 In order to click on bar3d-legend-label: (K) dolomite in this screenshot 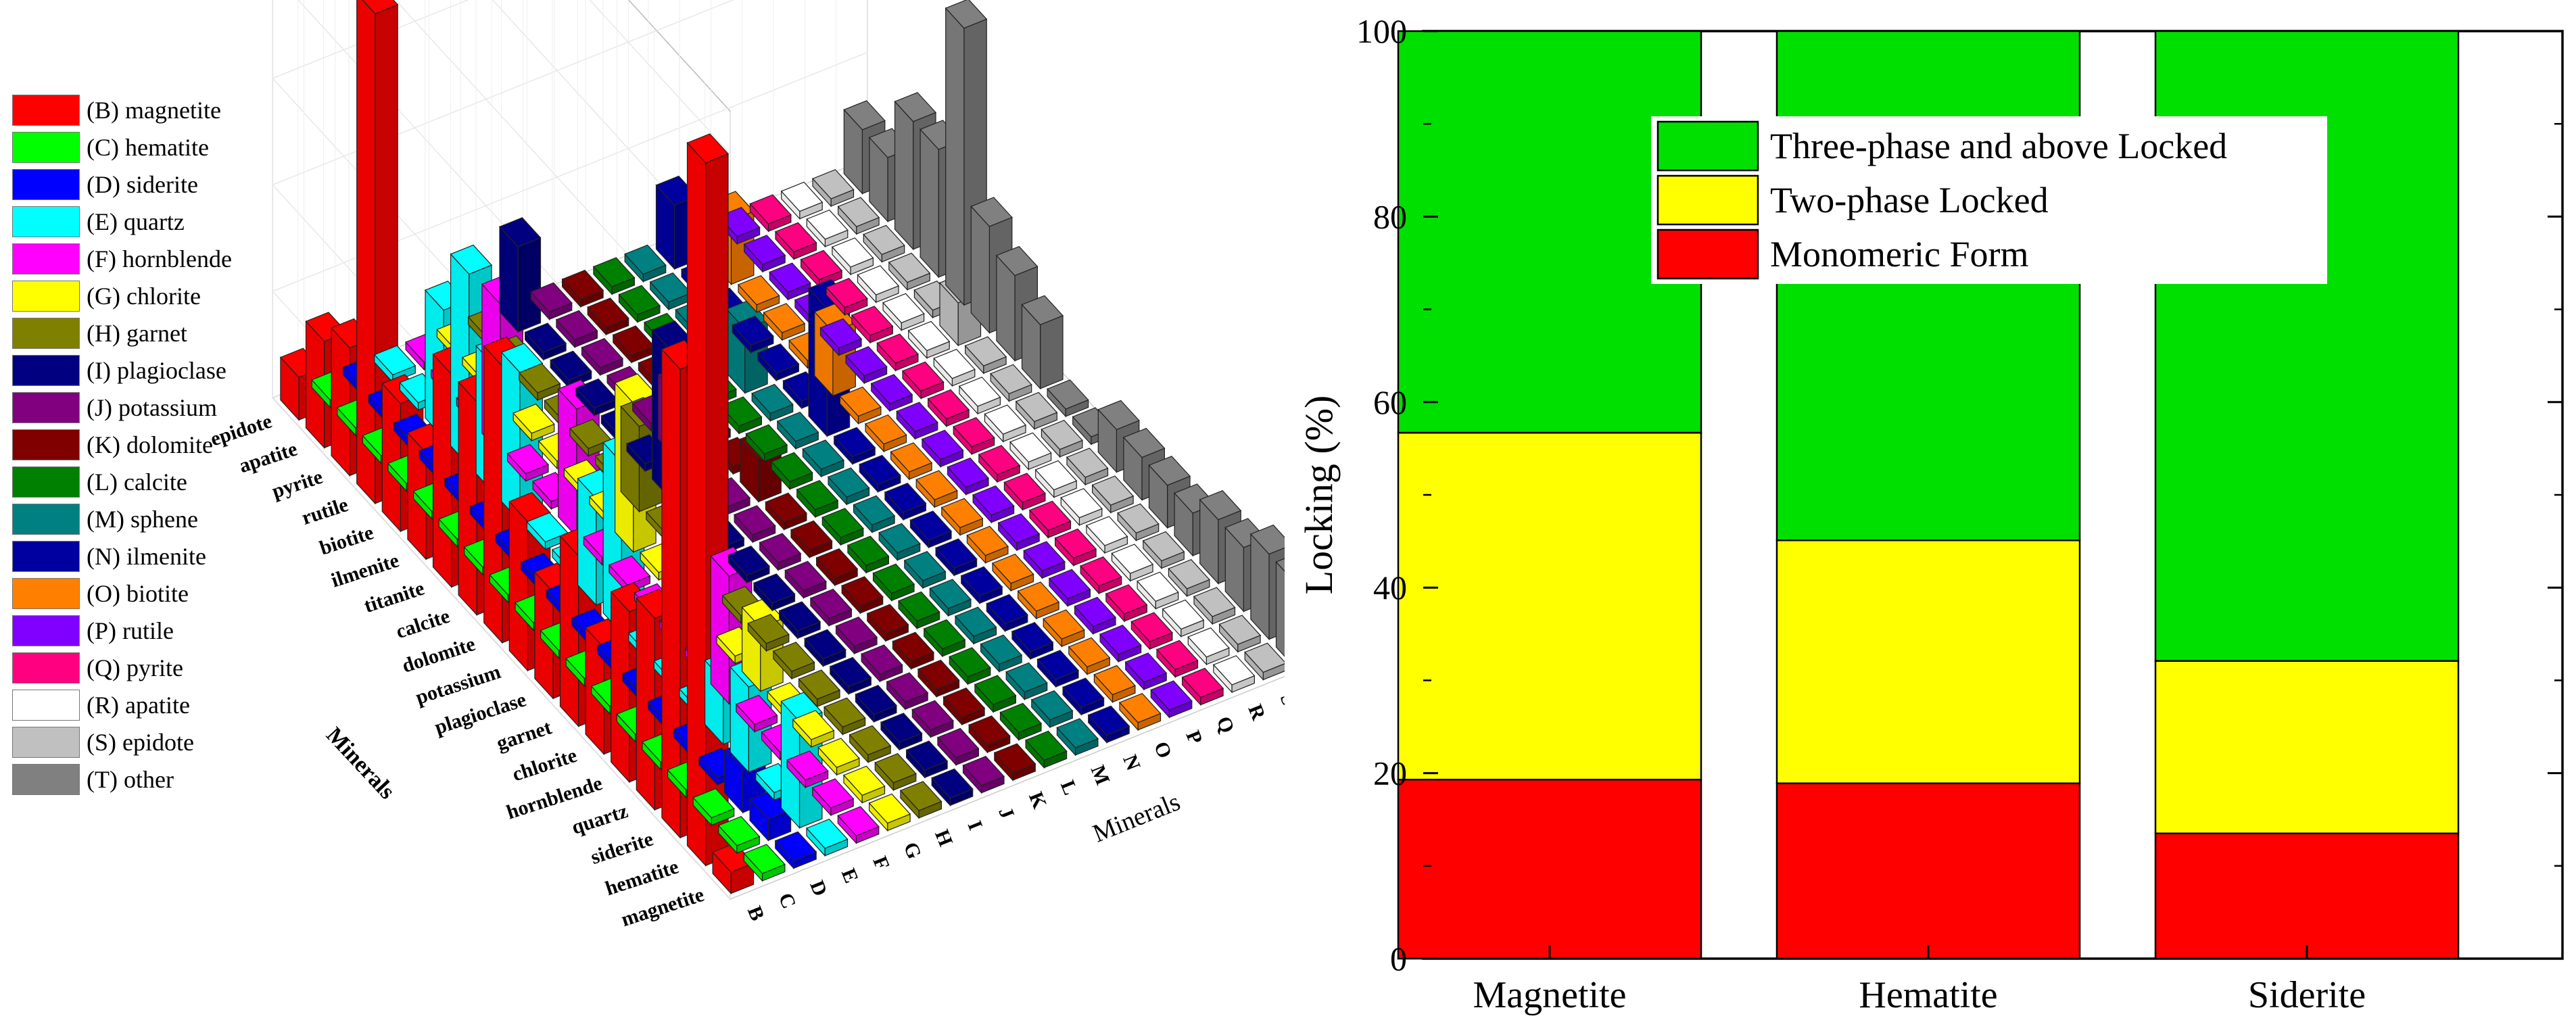, I will do `click(150, 444)`.